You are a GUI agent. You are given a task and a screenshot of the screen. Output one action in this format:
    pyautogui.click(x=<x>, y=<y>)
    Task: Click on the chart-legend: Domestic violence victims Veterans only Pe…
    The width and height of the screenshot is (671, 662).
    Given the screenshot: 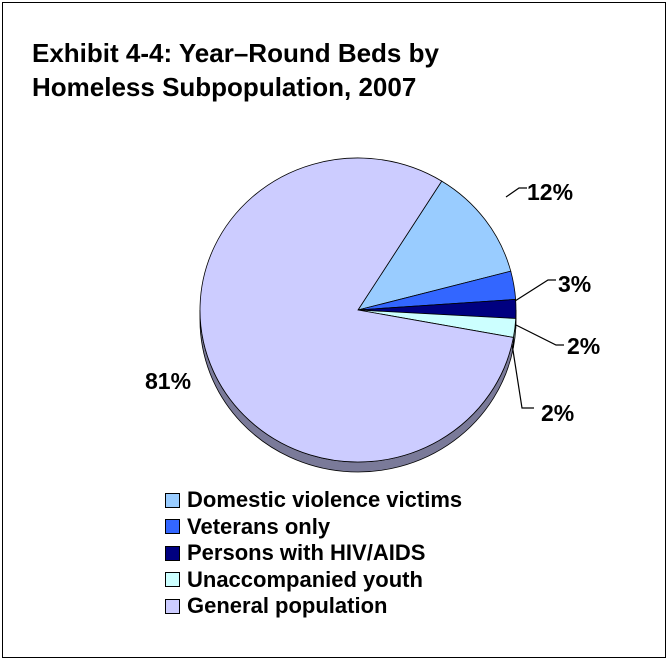 What is the action you would take?
    pyautogui.click(x=313, y=553)
    